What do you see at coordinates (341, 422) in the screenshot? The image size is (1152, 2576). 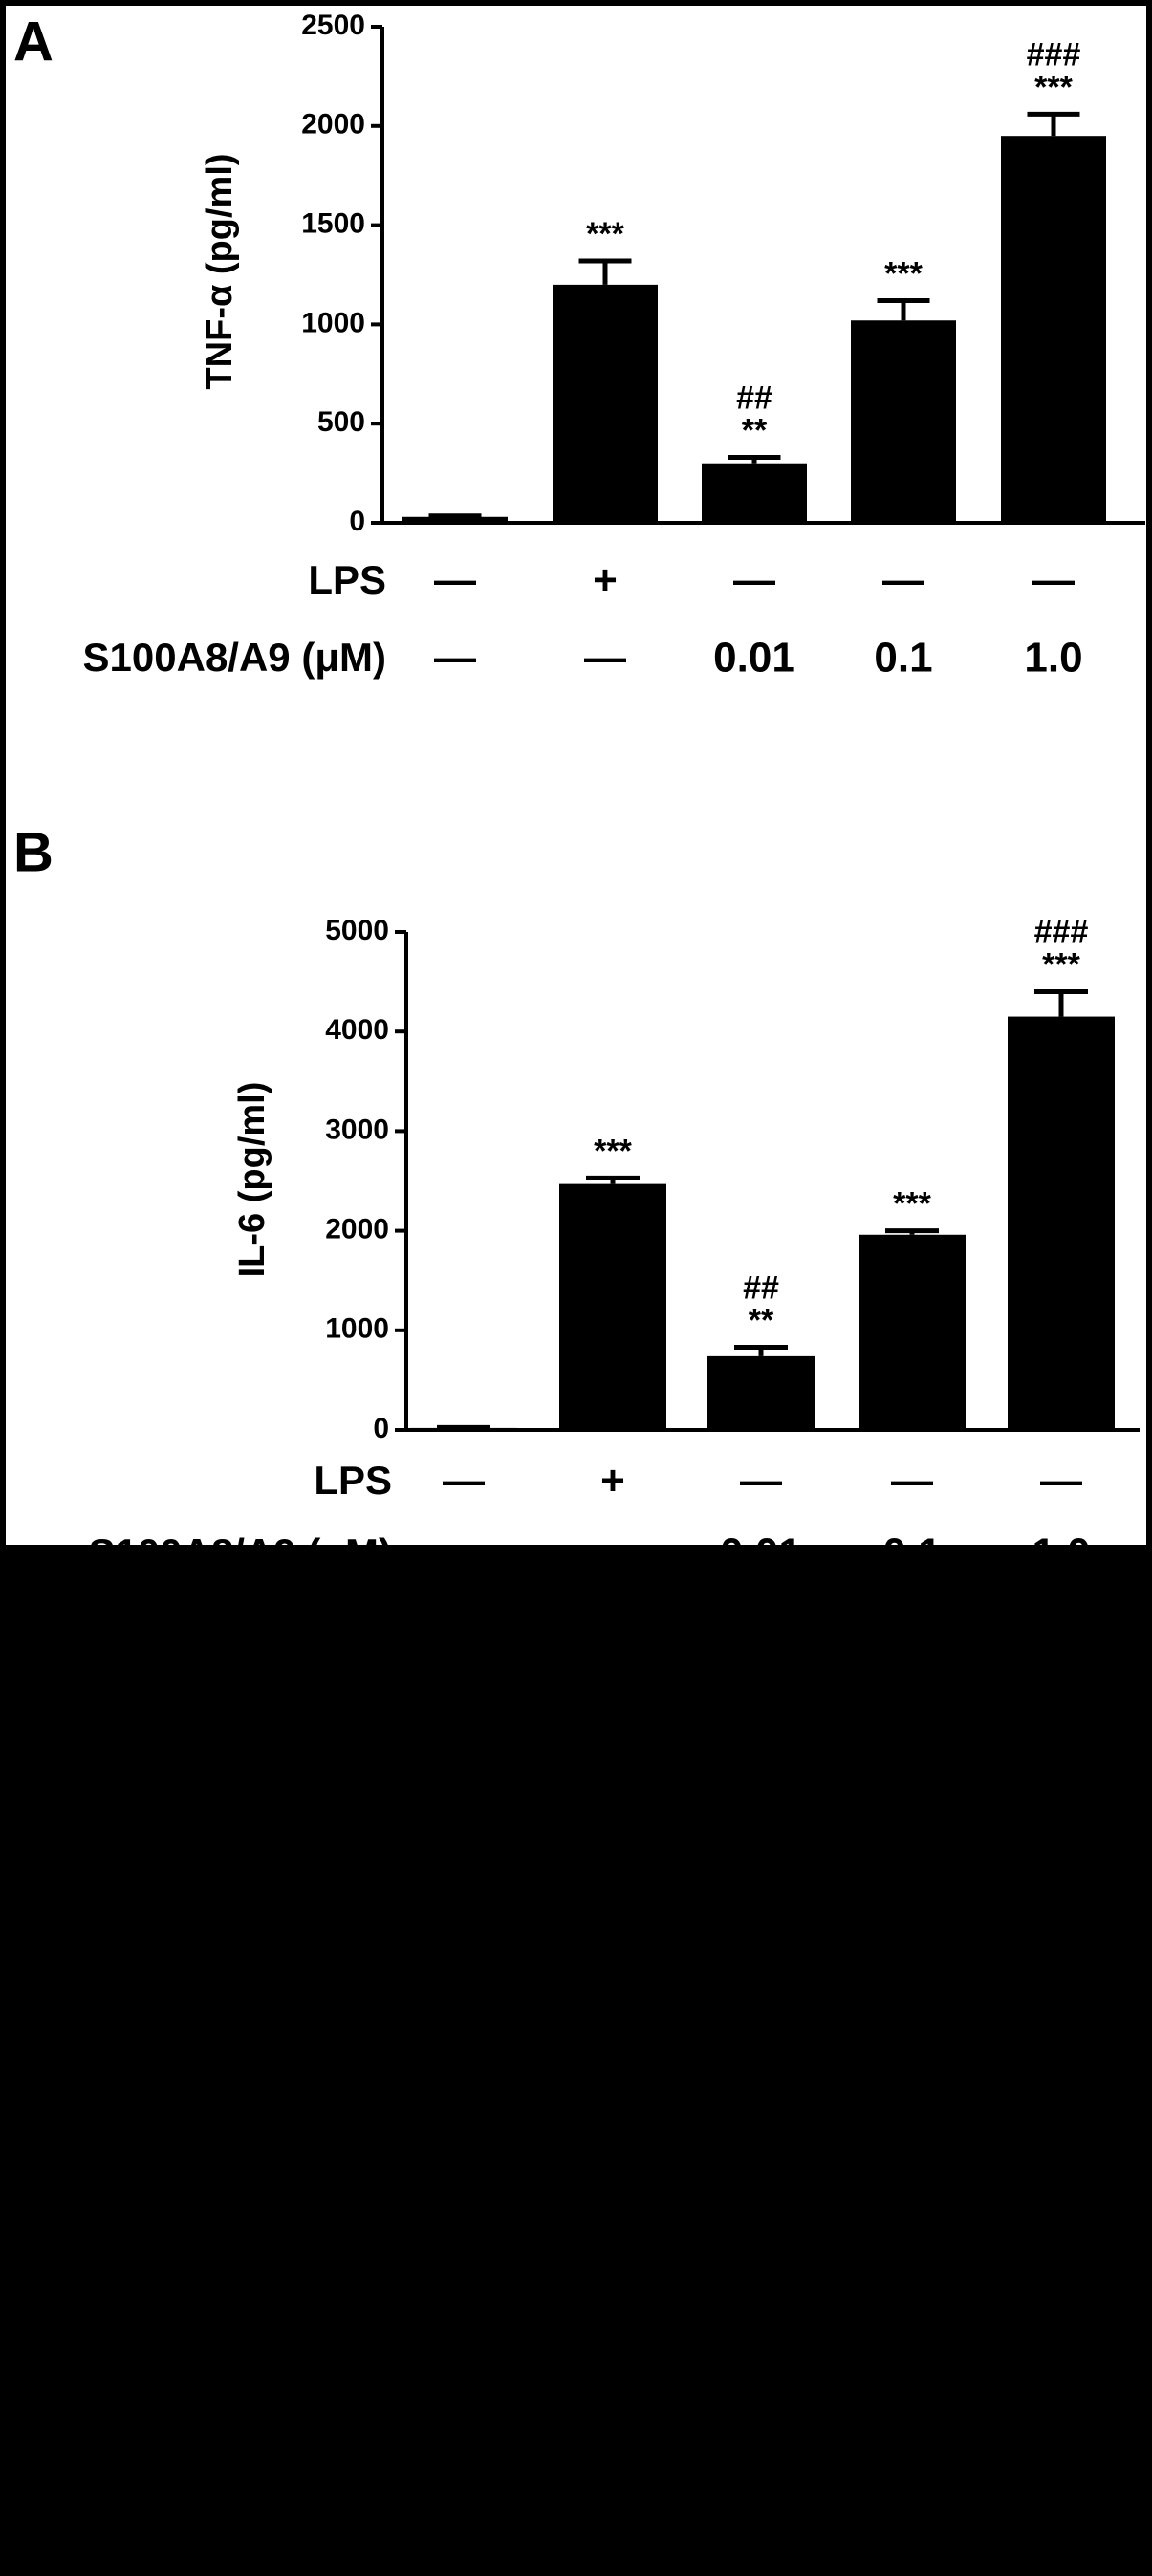 I see `y-tick-label: 500` at bounding box center [341, 422].